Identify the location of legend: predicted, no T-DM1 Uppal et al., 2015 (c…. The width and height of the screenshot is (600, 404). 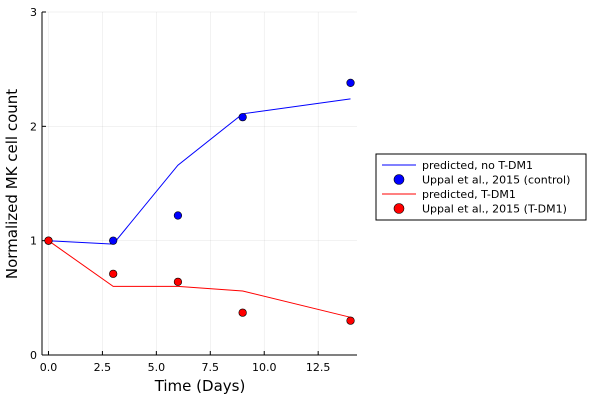
(481, 187).